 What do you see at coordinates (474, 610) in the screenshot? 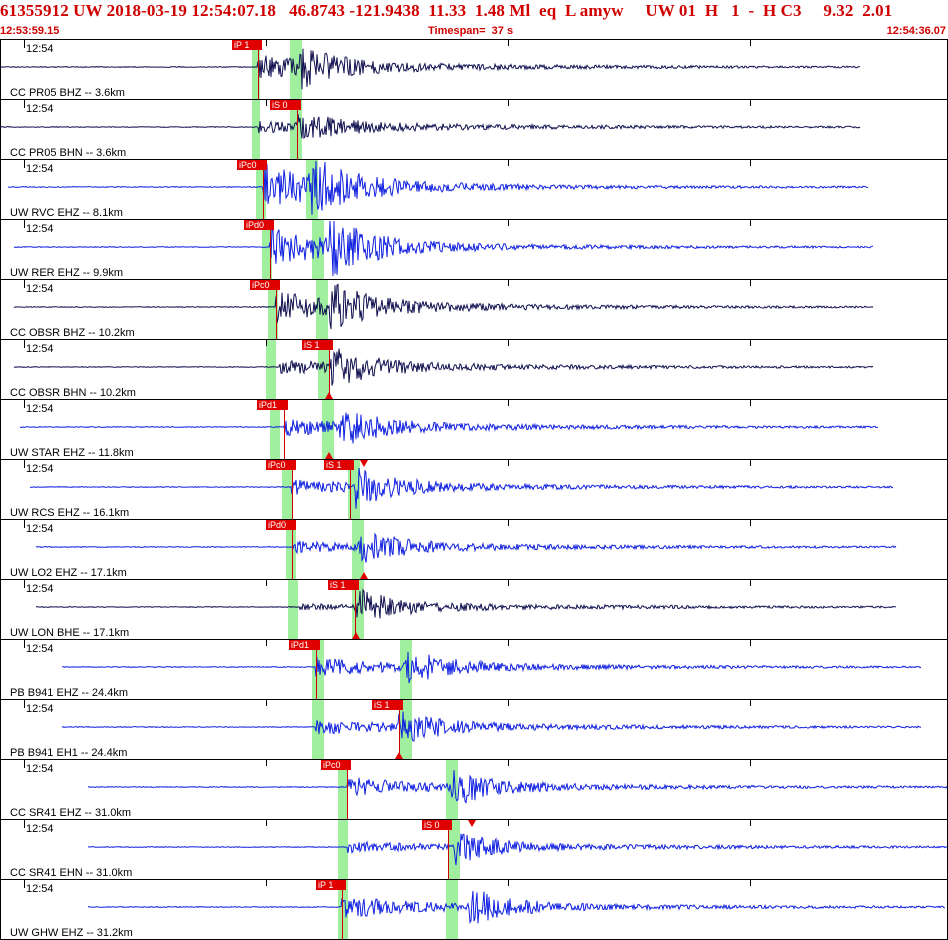
I see `seismogram-panel: iS 1 12:54 UW LON BHE -- 17.1km` at bounding box center [474, 610].